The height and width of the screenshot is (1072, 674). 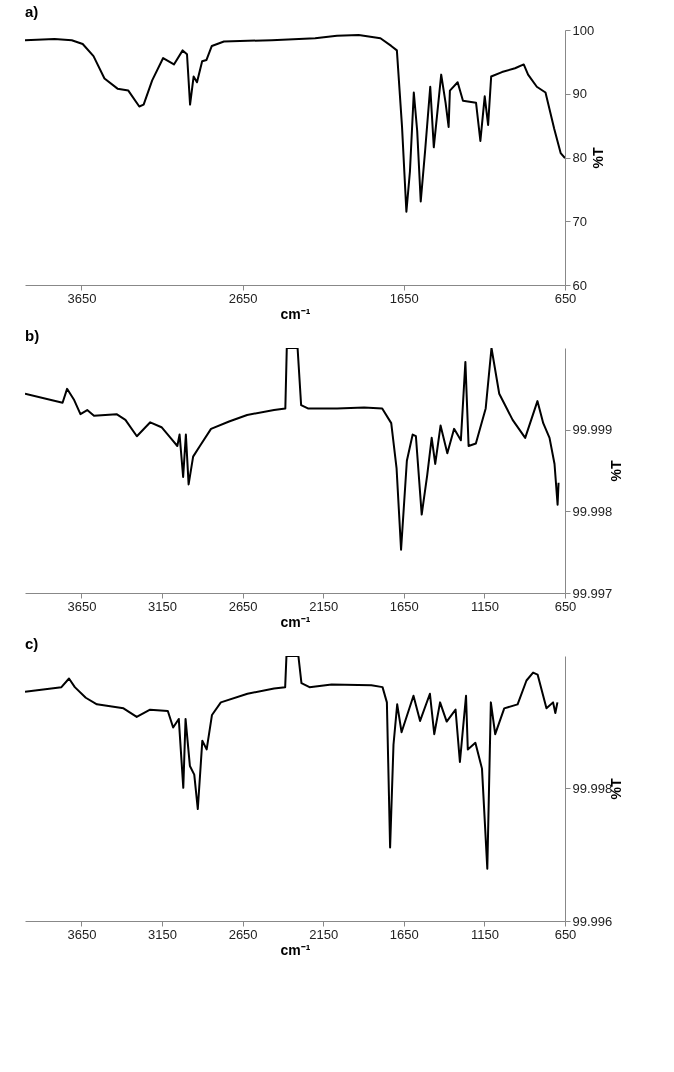 I want to click on y-tick-label: 100, so click(x=583, y=30).